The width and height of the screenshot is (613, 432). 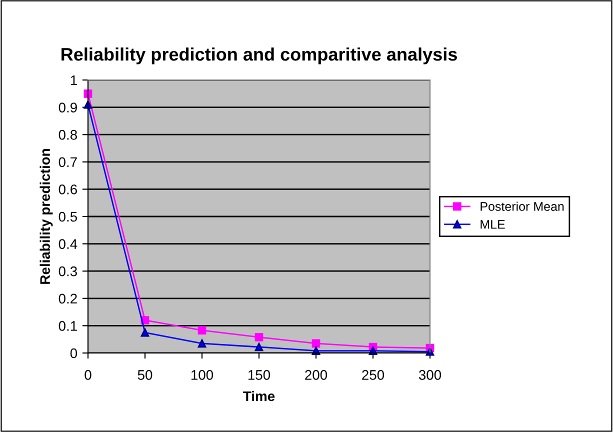 I want to click on y-tick-label: 0.9, so click(x=67, y=107).